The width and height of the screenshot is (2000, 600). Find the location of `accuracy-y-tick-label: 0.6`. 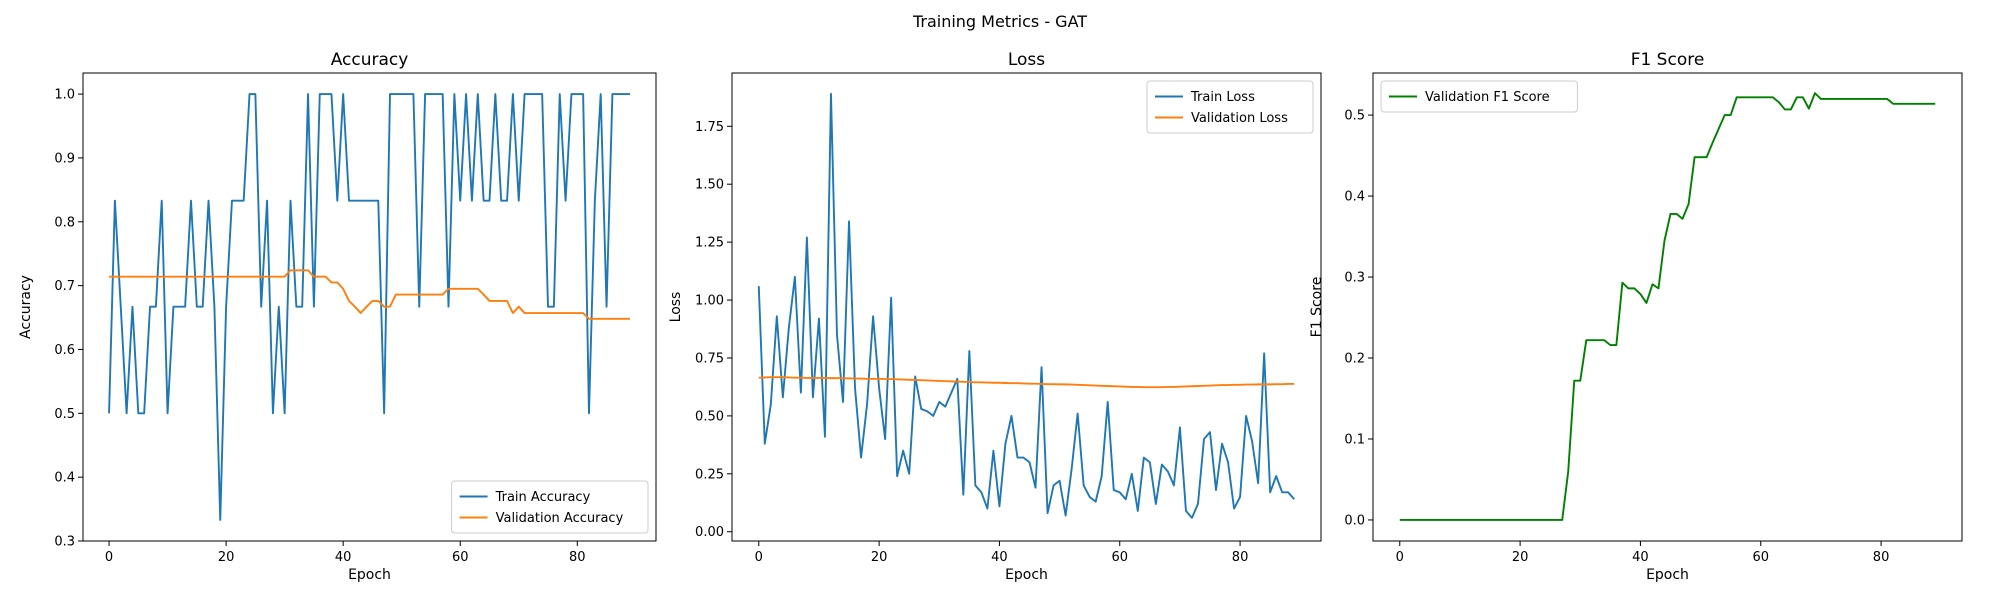

accuracy-y-tick-label: 0.6 is located at coordinates (64, 350).